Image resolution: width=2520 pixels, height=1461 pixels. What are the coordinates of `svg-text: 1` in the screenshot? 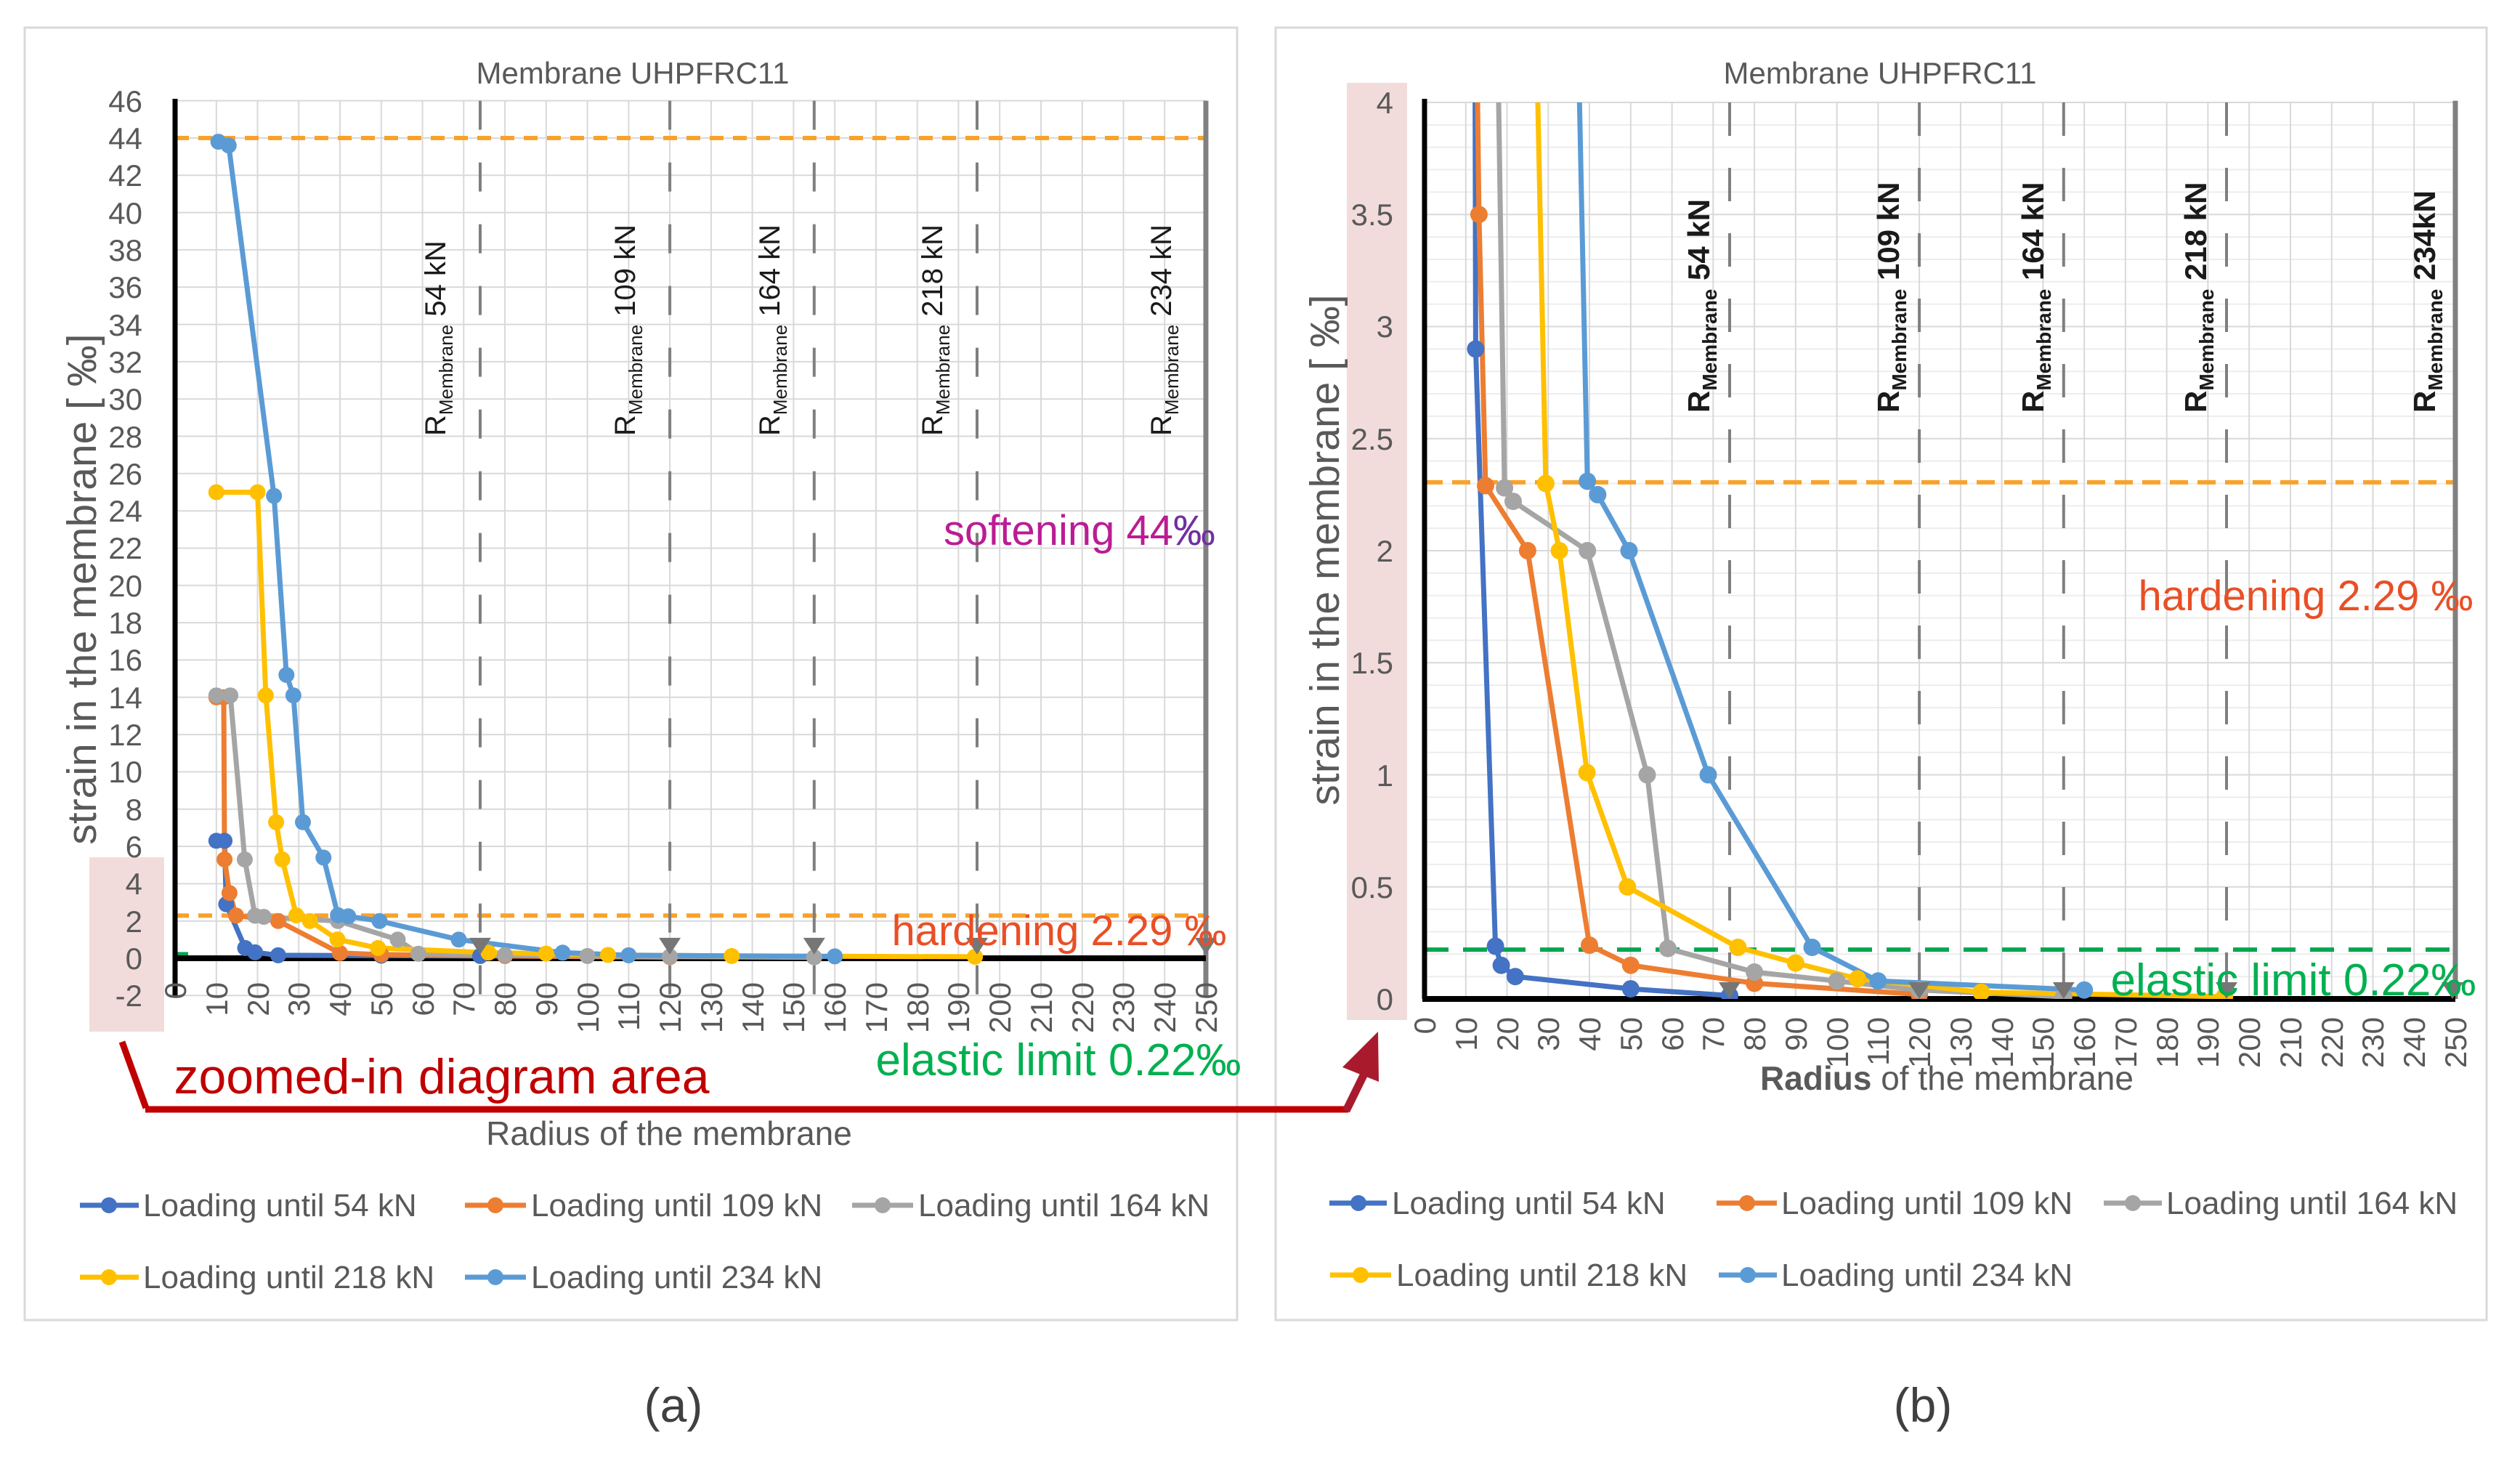 It's located at (1385, 776).